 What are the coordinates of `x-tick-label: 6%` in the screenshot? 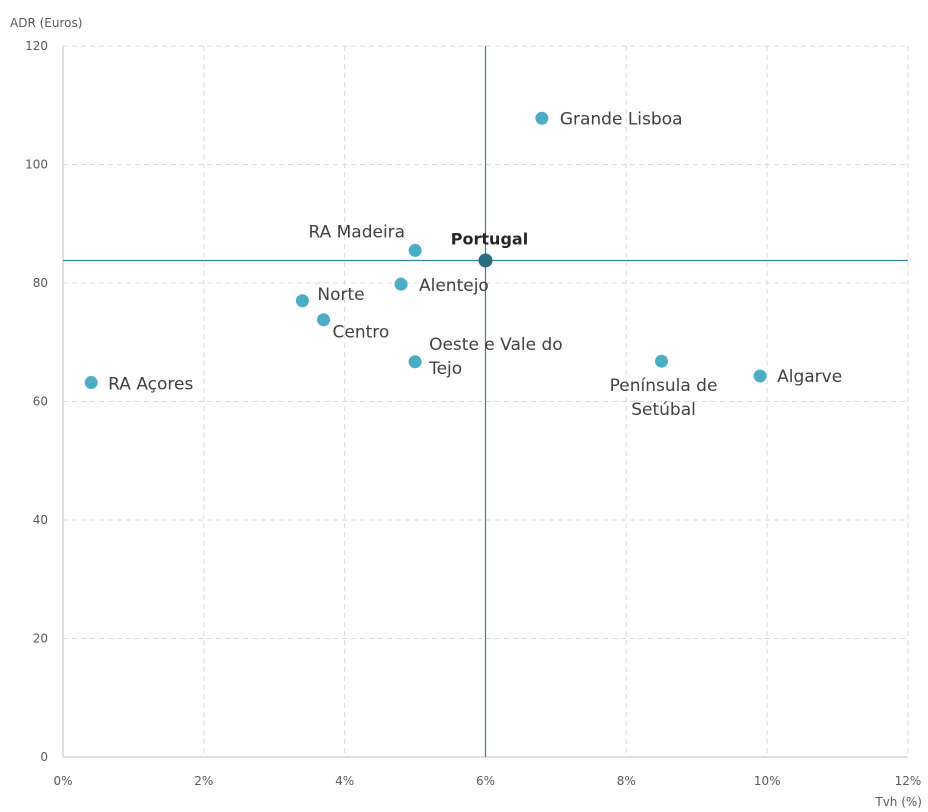 It's located at (485, 781).